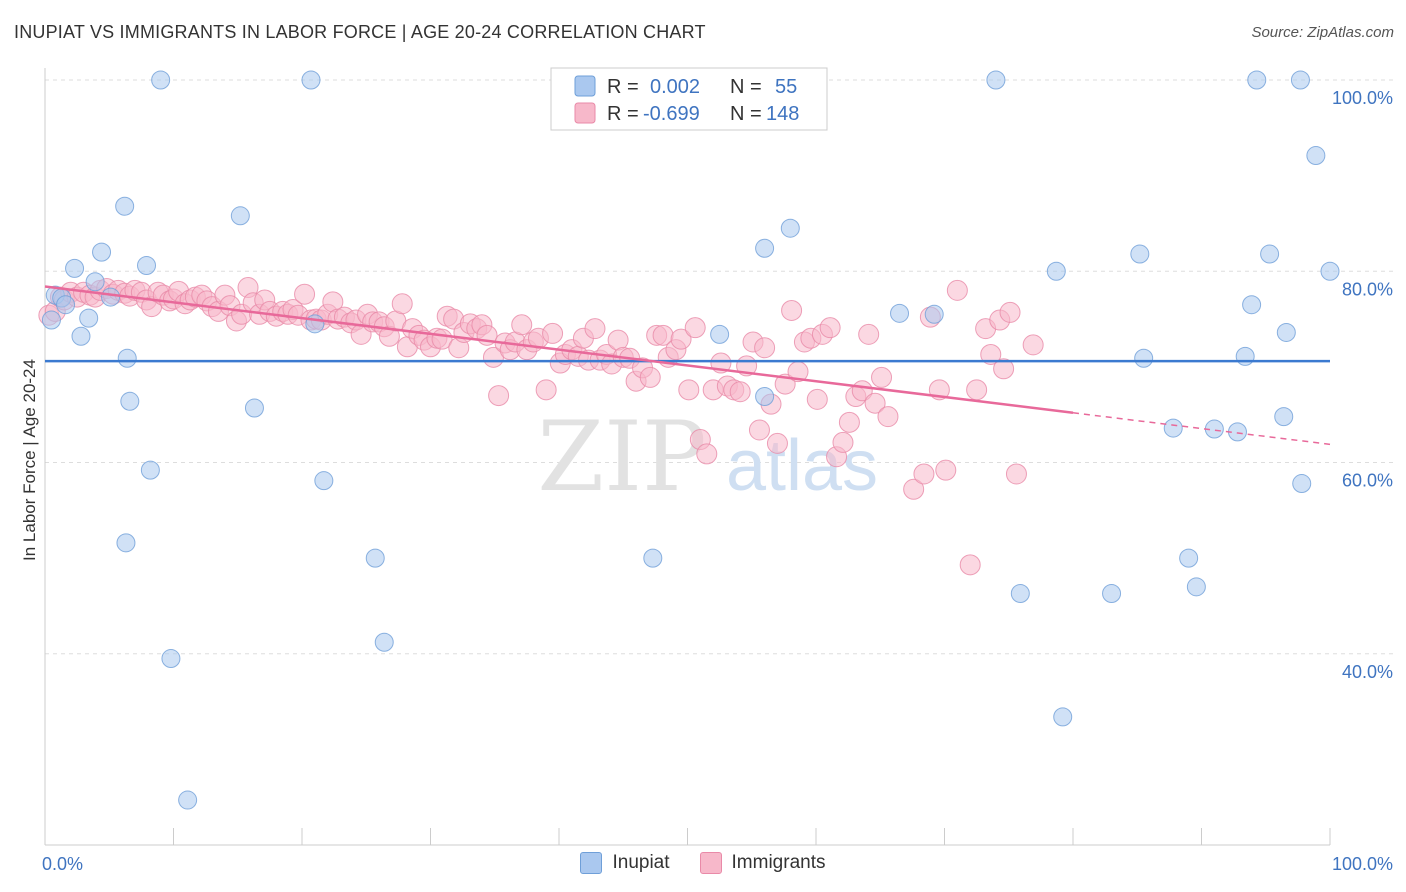  Describe the element at coordinates (710, 863) in the screenshot. I see `series-swatch-immigrants` at that location.